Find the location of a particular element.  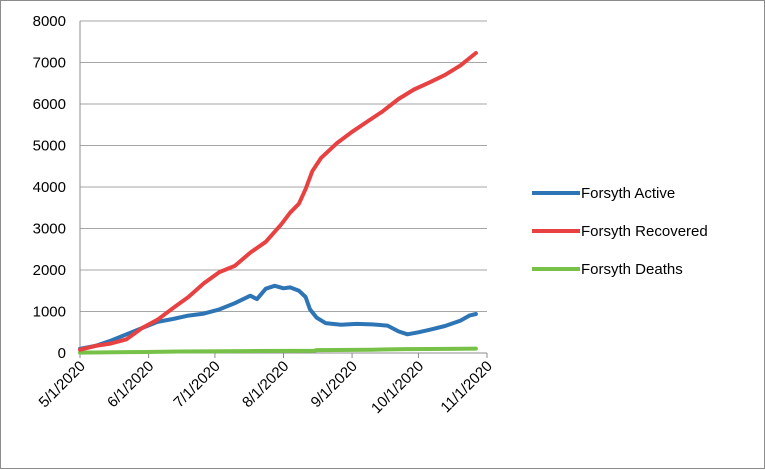

y-tick-label: 2000 is located at coordinates (49, 270).